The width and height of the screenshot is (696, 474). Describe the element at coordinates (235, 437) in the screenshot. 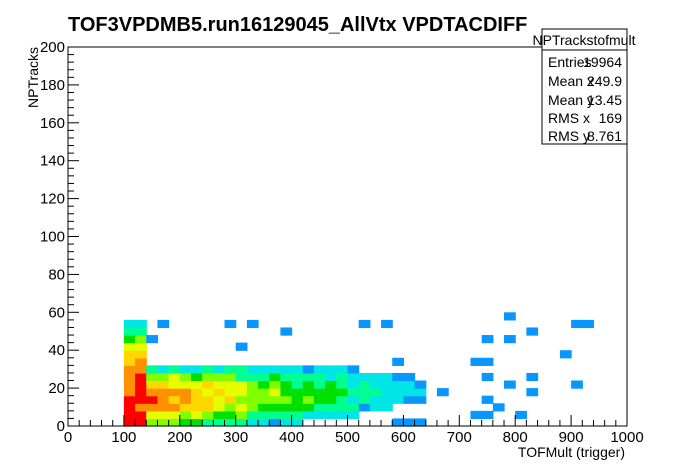

I see `x-tick-label: 300` at that location.